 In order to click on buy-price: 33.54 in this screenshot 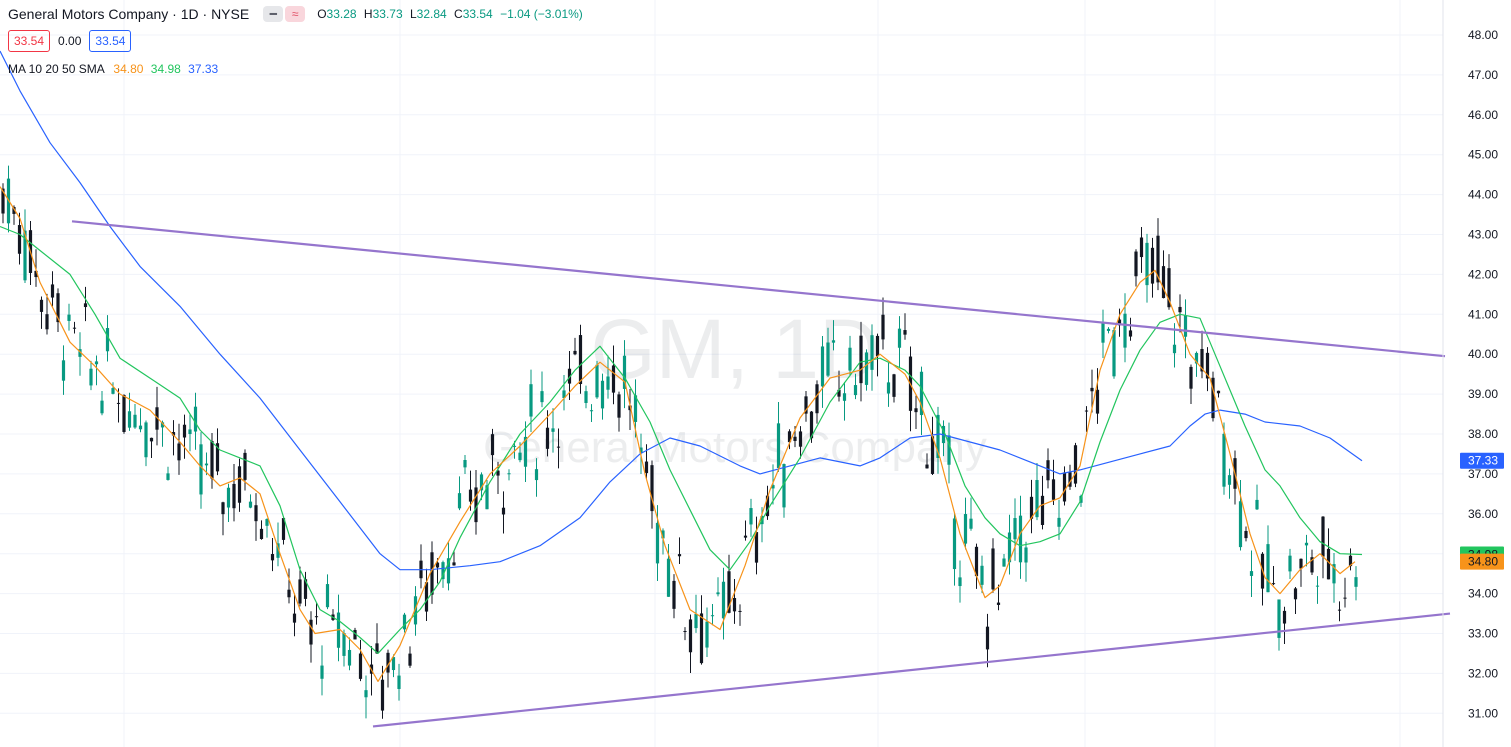, I will do `click(110, 41)`.